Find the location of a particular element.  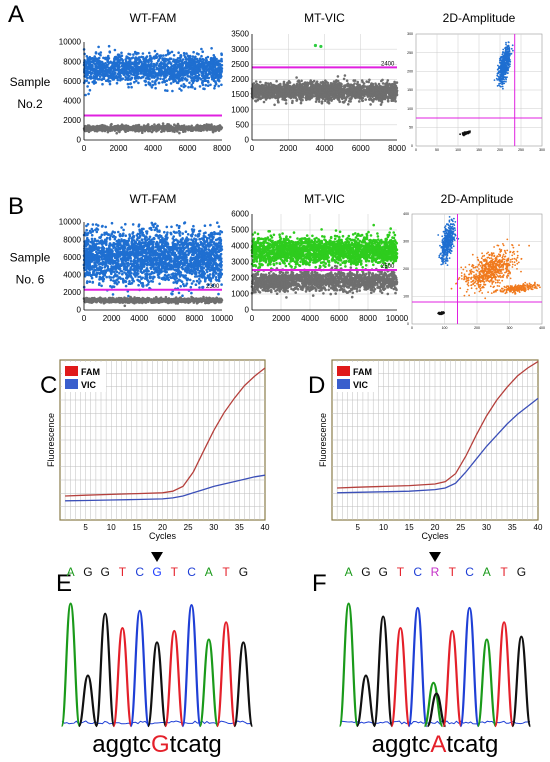

row-label: No.2 is located at coordinates (30, 104).